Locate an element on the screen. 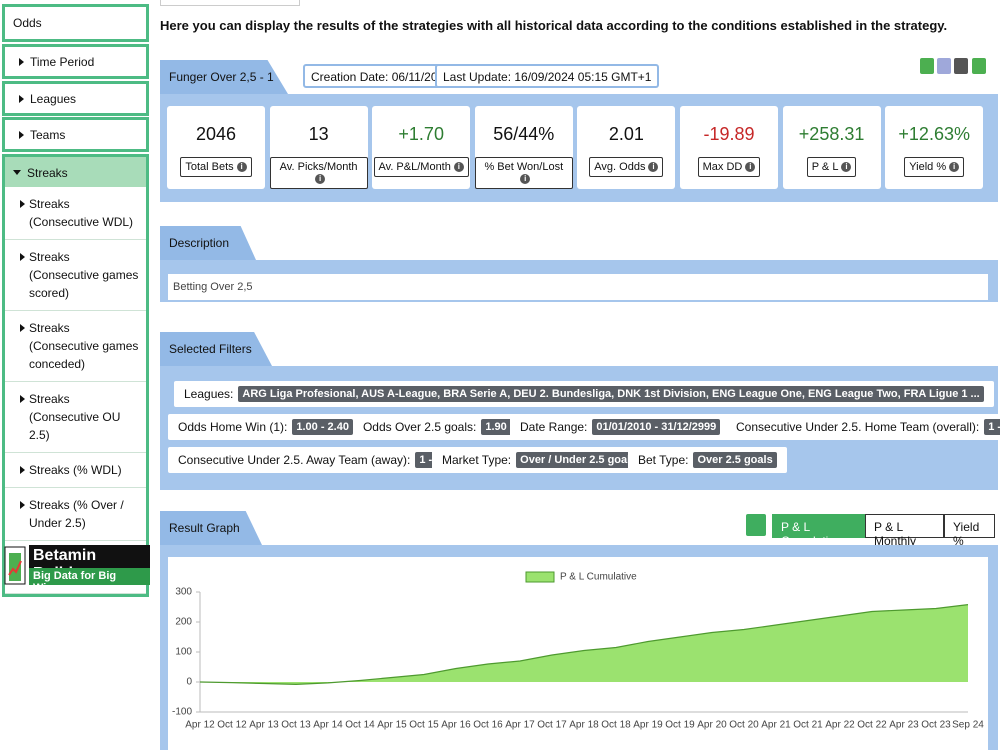  x-tick-label: Apr 18 is located at coordinates (584, 725).